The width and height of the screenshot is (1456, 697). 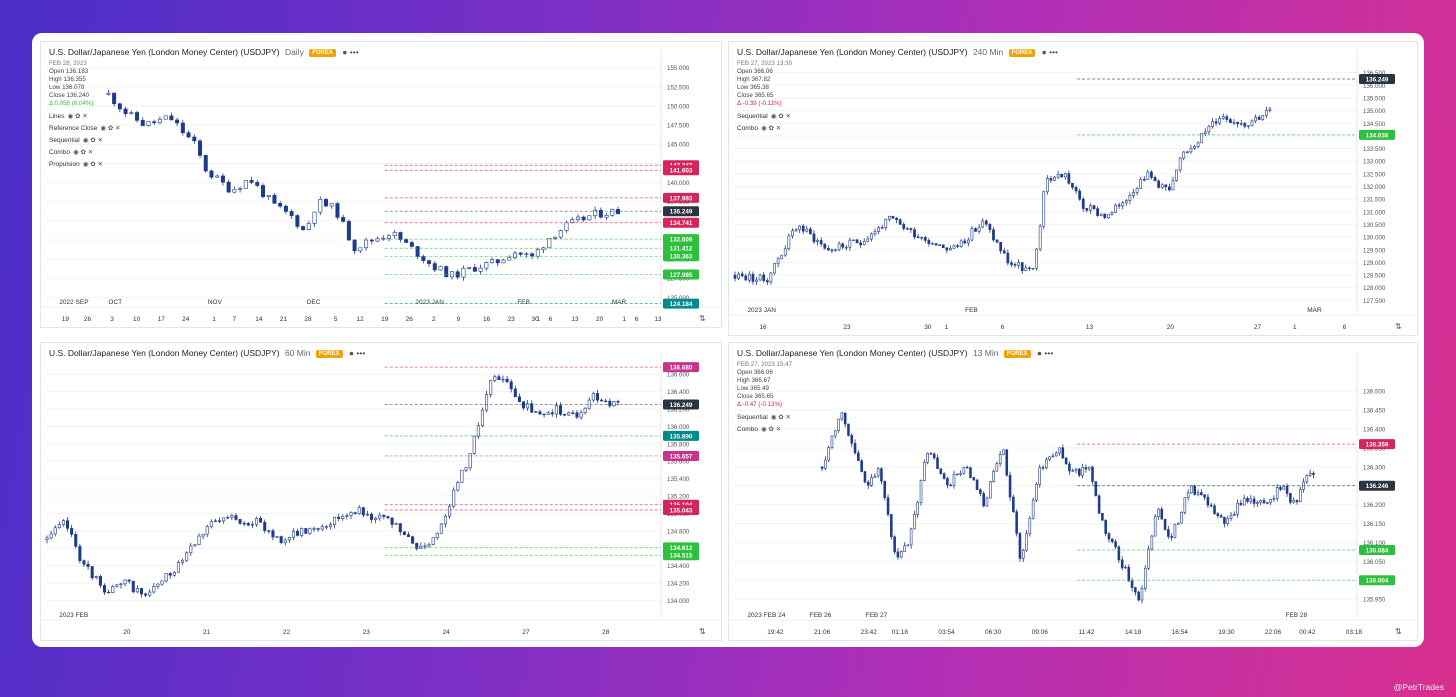 What do you see at coordinates (678, 183) in the screenshot?
I see `y-tick-label: 140.000` at bounding box center [678, 183].